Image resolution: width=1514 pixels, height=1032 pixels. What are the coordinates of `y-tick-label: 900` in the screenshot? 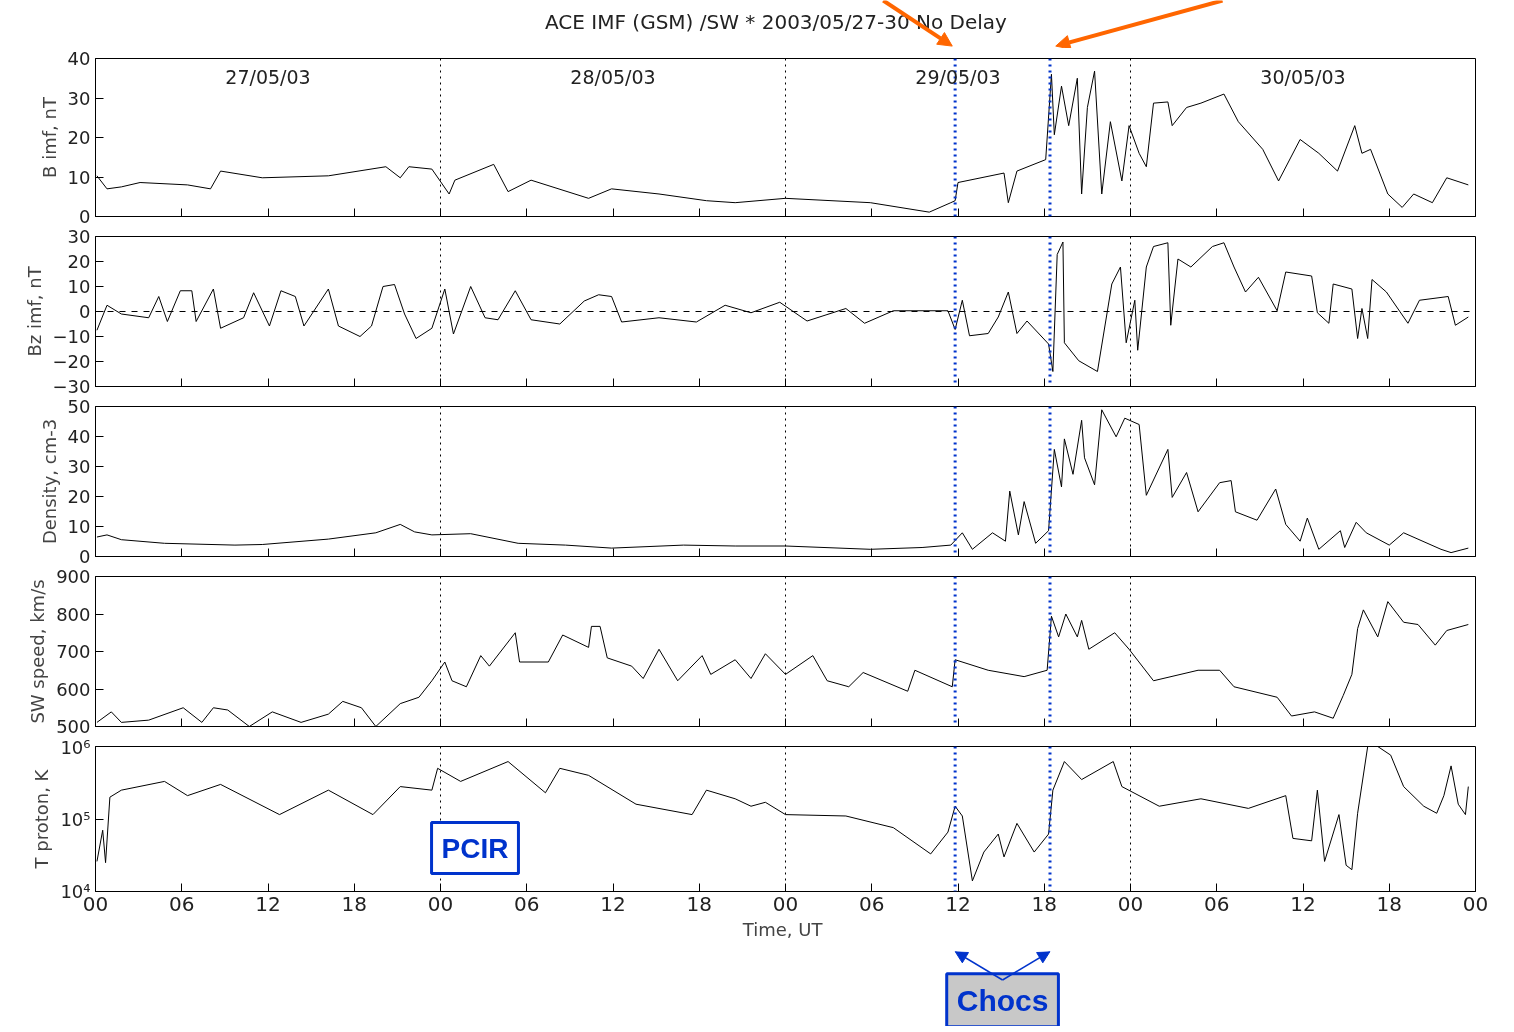 It's located at (73, 576).